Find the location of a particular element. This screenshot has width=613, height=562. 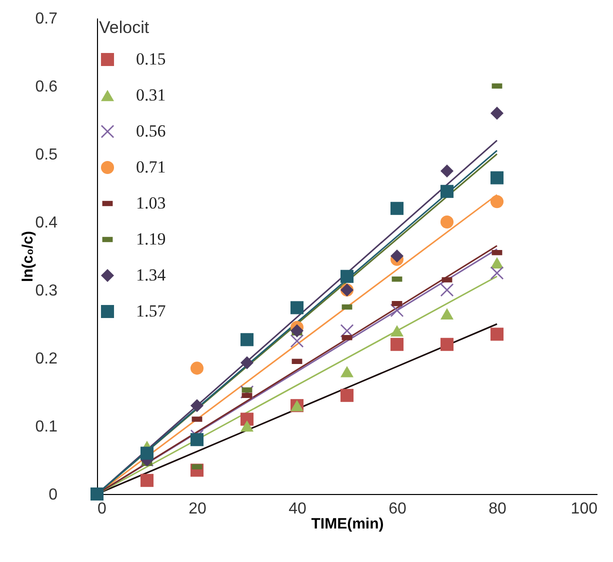

legend-label: 1.03 is located at coordinates (151, 203).